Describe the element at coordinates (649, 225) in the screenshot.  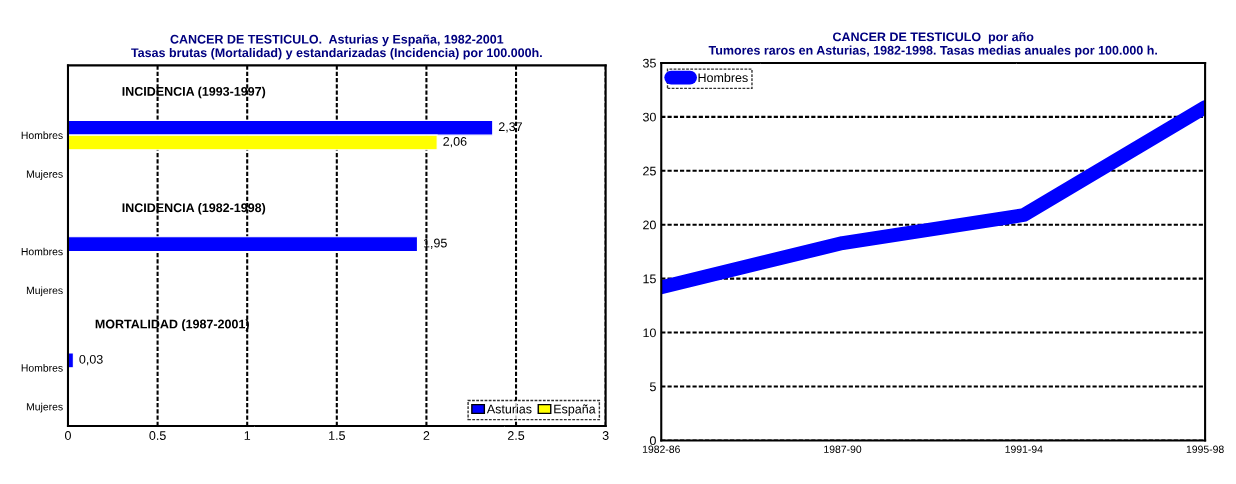
I see `y-tick-label: 20` at that location.